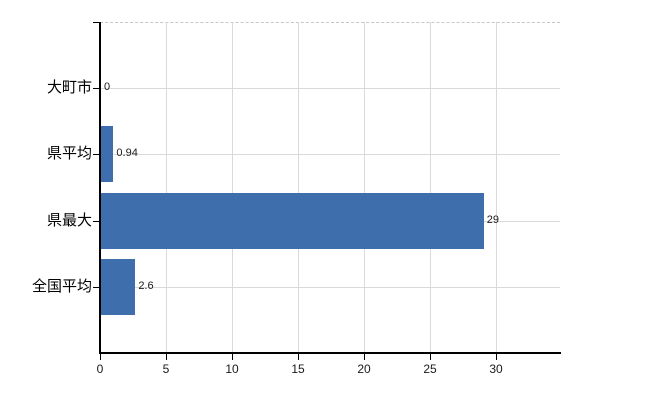 Image resolution: width=650 pixels, height=400 pixels. Describe the element at coordinates (69, 87) in the screenshot. I see `category-label: 大町市` at that location.